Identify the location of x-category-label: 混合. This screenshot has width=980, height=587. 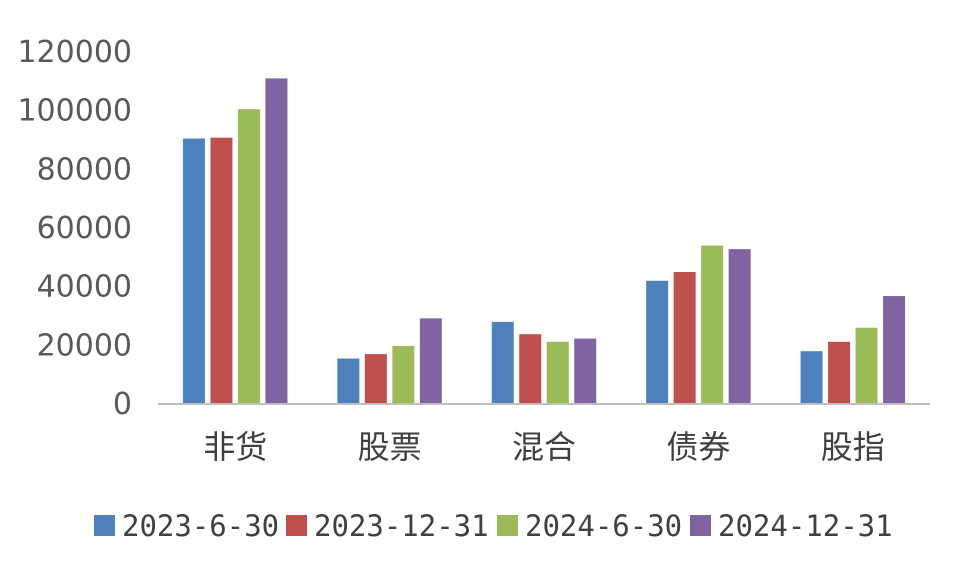
(544, 447).